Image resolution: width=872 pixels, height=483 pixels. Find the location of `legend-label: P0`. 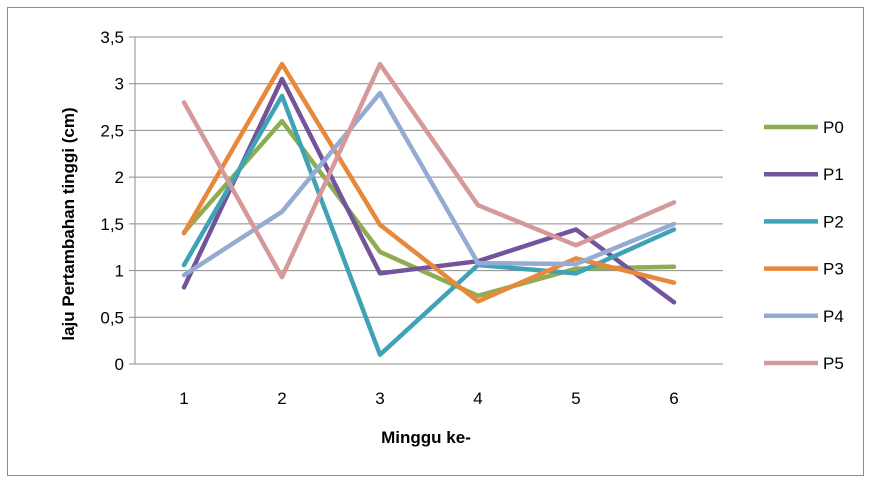

legend-label: P0 is located at coordinates (833, 127).